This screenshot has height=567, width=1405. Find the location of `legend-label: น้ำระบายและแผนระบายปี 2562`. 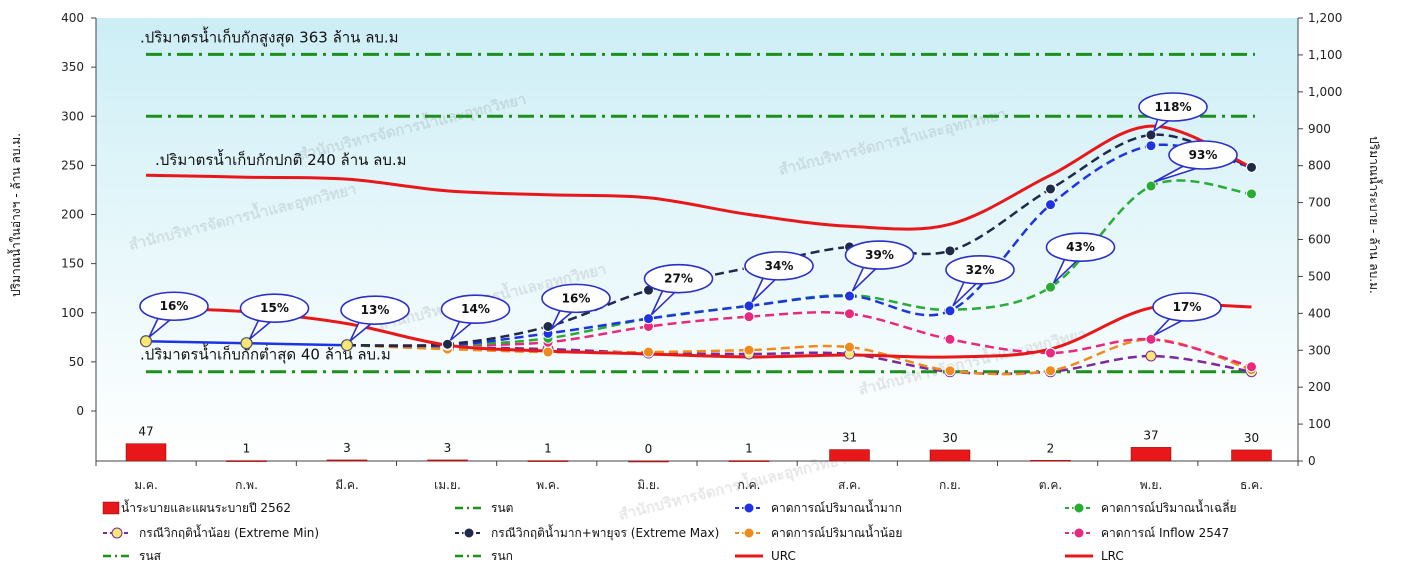

legend-label: น้ำระบายและแผนระบายปี 2562 is located at coordinates (206, 507).